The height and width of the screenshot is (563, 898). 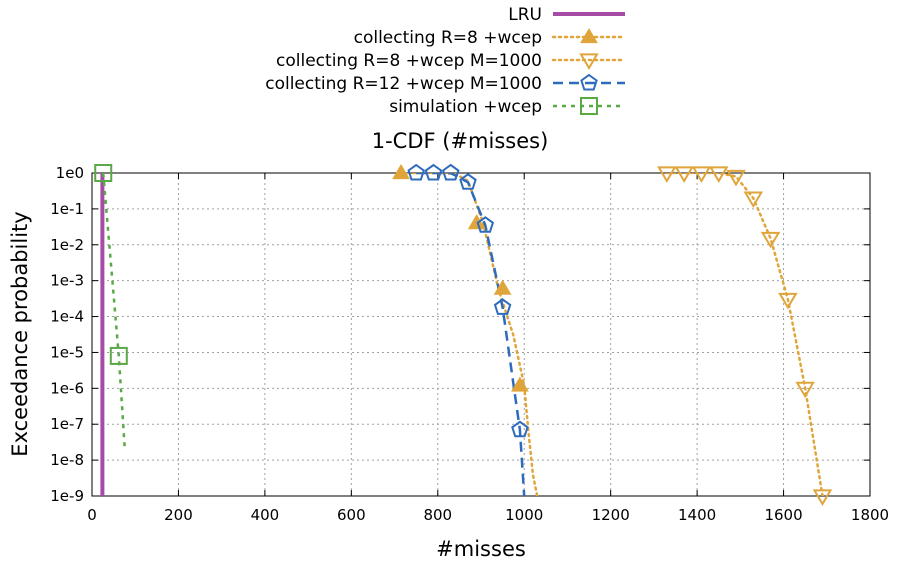 What do you see at coordinates (697, 515) in the screenshot?
I see `x-tick-label: 1400` at bounding box center [697, 515].